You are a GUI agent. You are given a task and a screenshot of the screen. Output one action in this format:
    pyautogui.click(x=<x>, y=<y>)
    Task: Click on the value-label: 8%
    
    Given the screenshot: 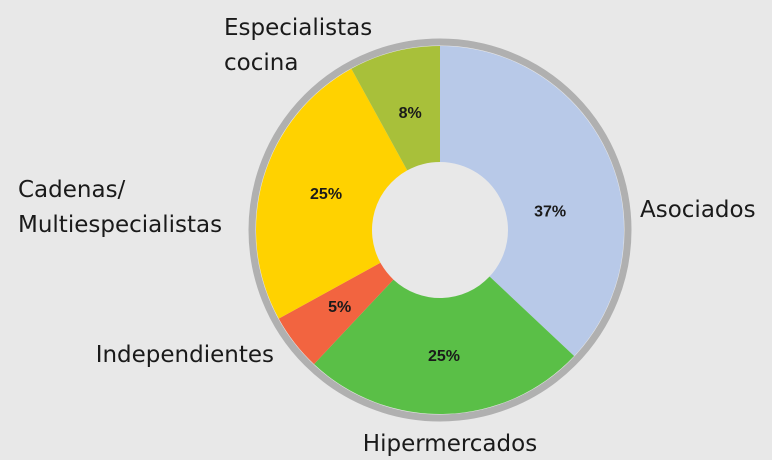 What is the action you would take?
    pyautogui.click(x=410, y=113)
    